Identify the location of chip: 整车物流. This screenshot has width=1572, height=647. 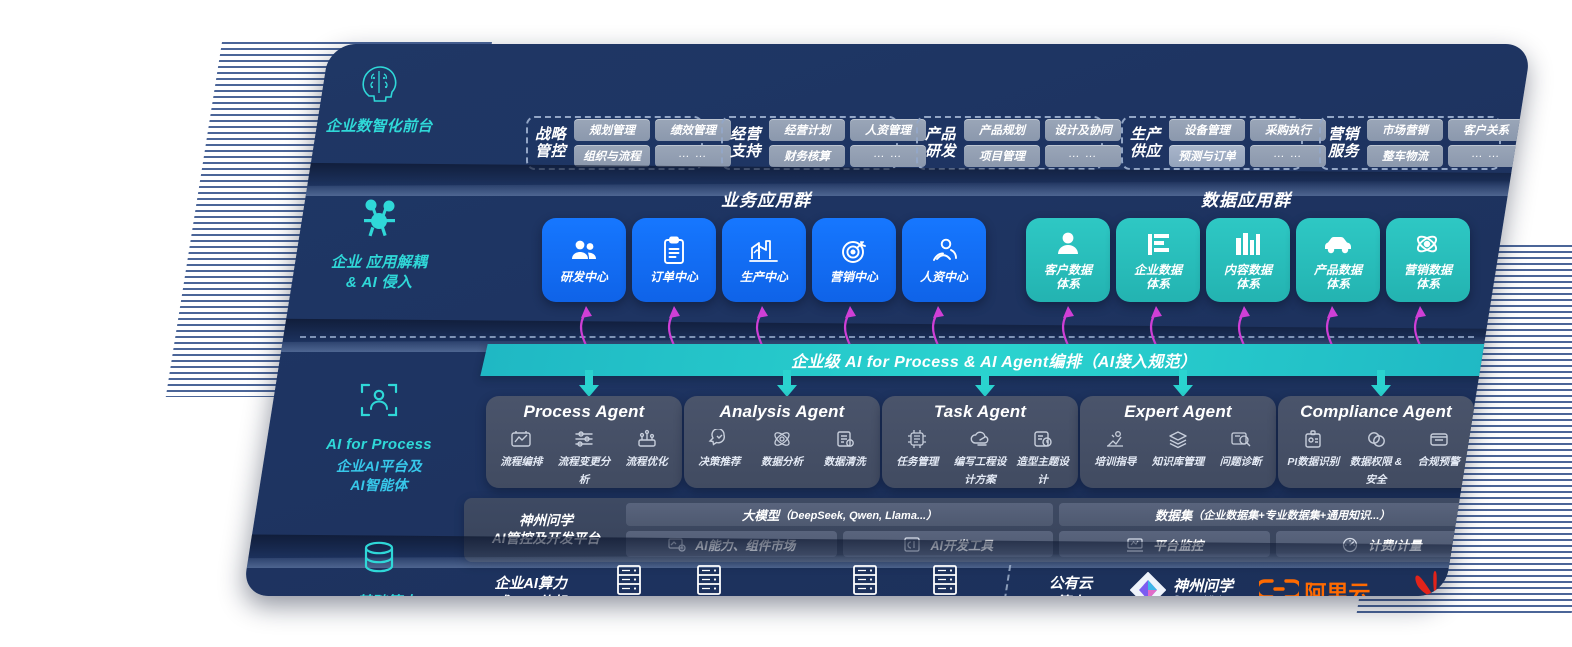
(1405, 156).